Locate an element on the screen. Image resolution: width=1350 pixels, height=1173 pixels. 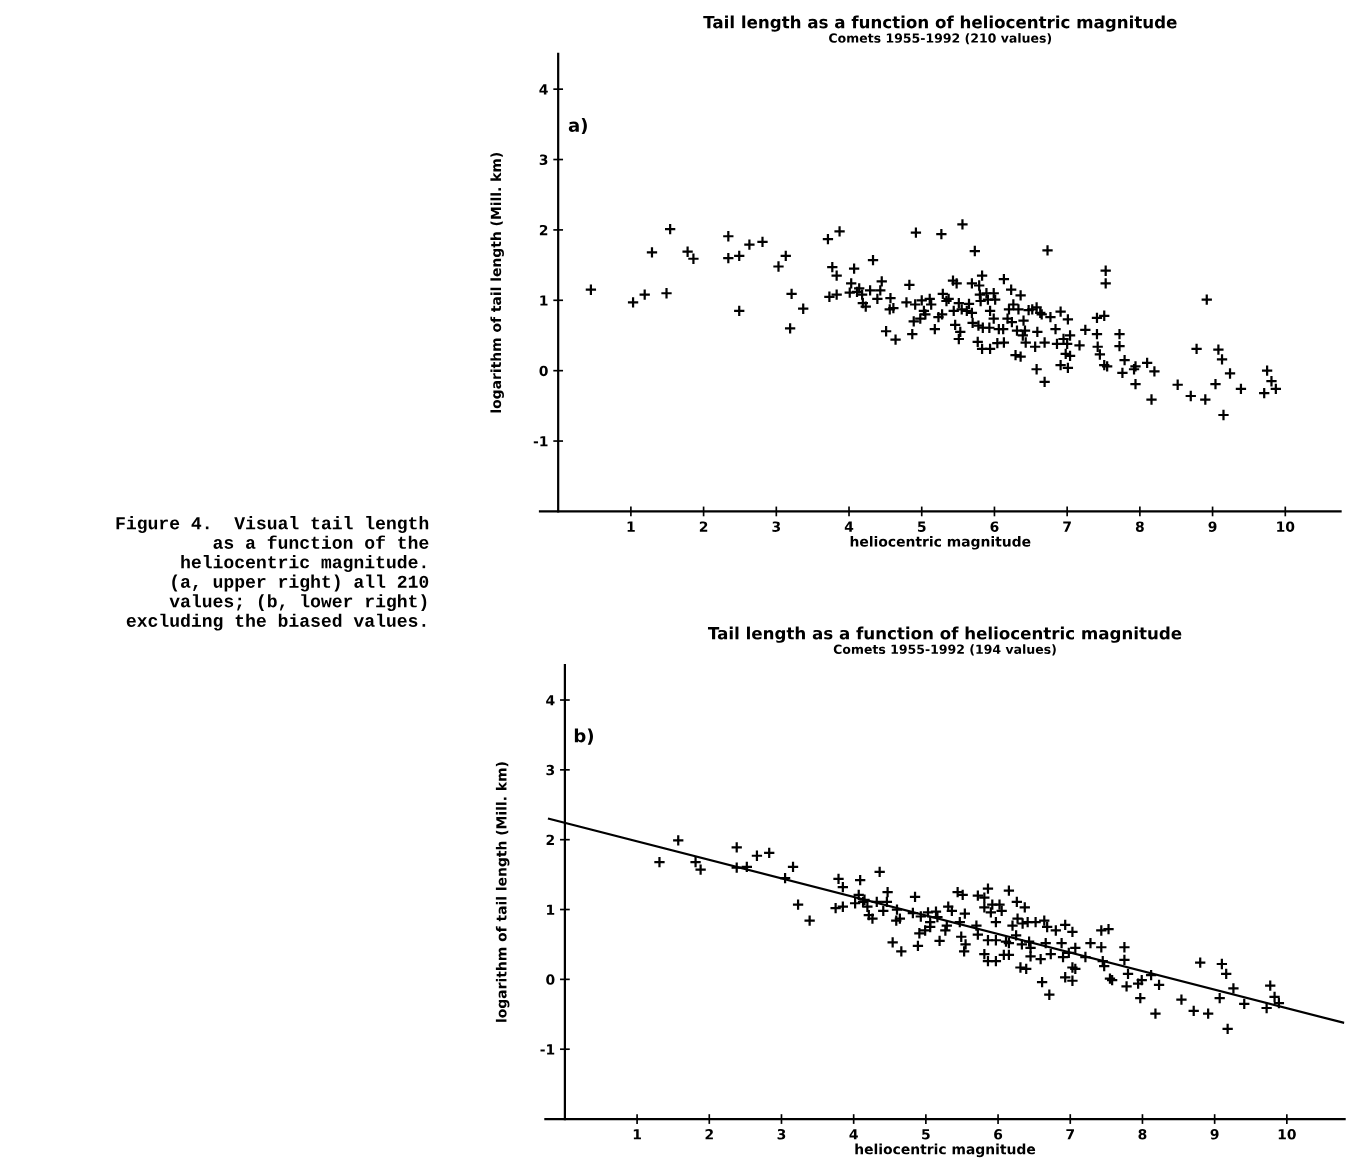
chart-subtitle: Comets 1955-1992 (194 values) is located at coordinates (944, 650).